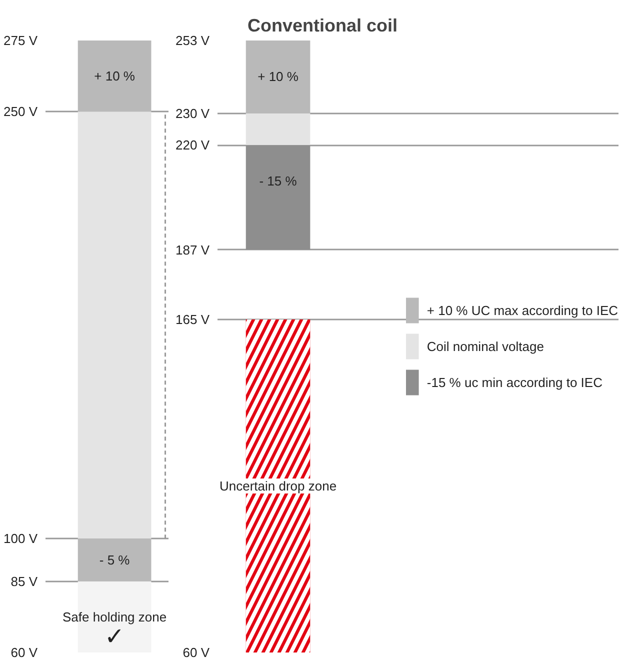 Image resolution: width=627 pixels, height=667 pixels. Describe the element at coordinates (193, 113) in the screenshot. I see `y-tick-label: 230 V` at that location.